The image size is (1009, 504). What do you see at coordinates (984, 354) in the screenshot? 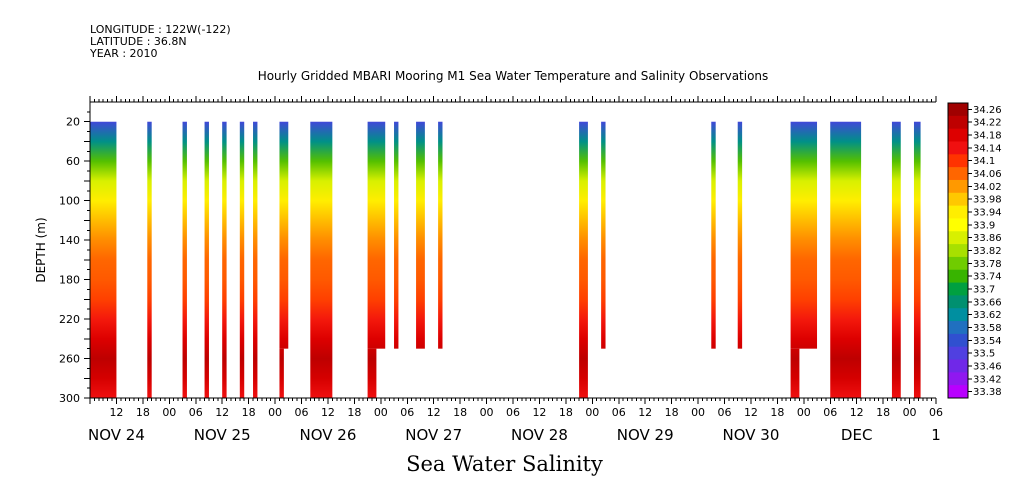
I see `colorbar-label: 33.5` at bounding box center [984, 354].